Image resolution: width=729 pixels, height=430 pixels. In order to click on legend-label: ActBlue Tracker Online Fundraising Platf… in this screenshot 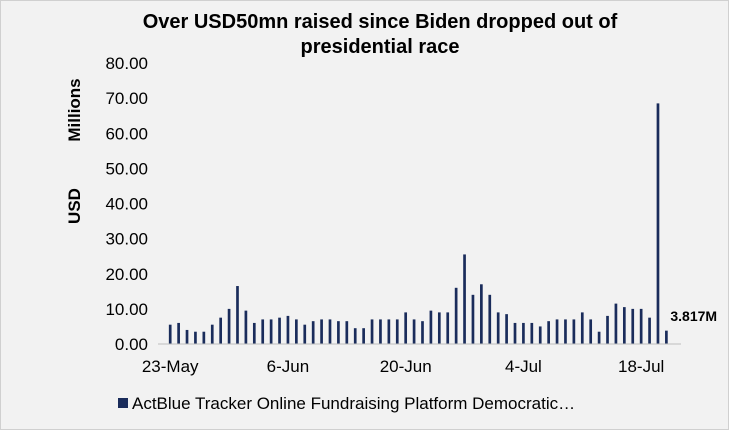, I will do `click(353, 403)`.